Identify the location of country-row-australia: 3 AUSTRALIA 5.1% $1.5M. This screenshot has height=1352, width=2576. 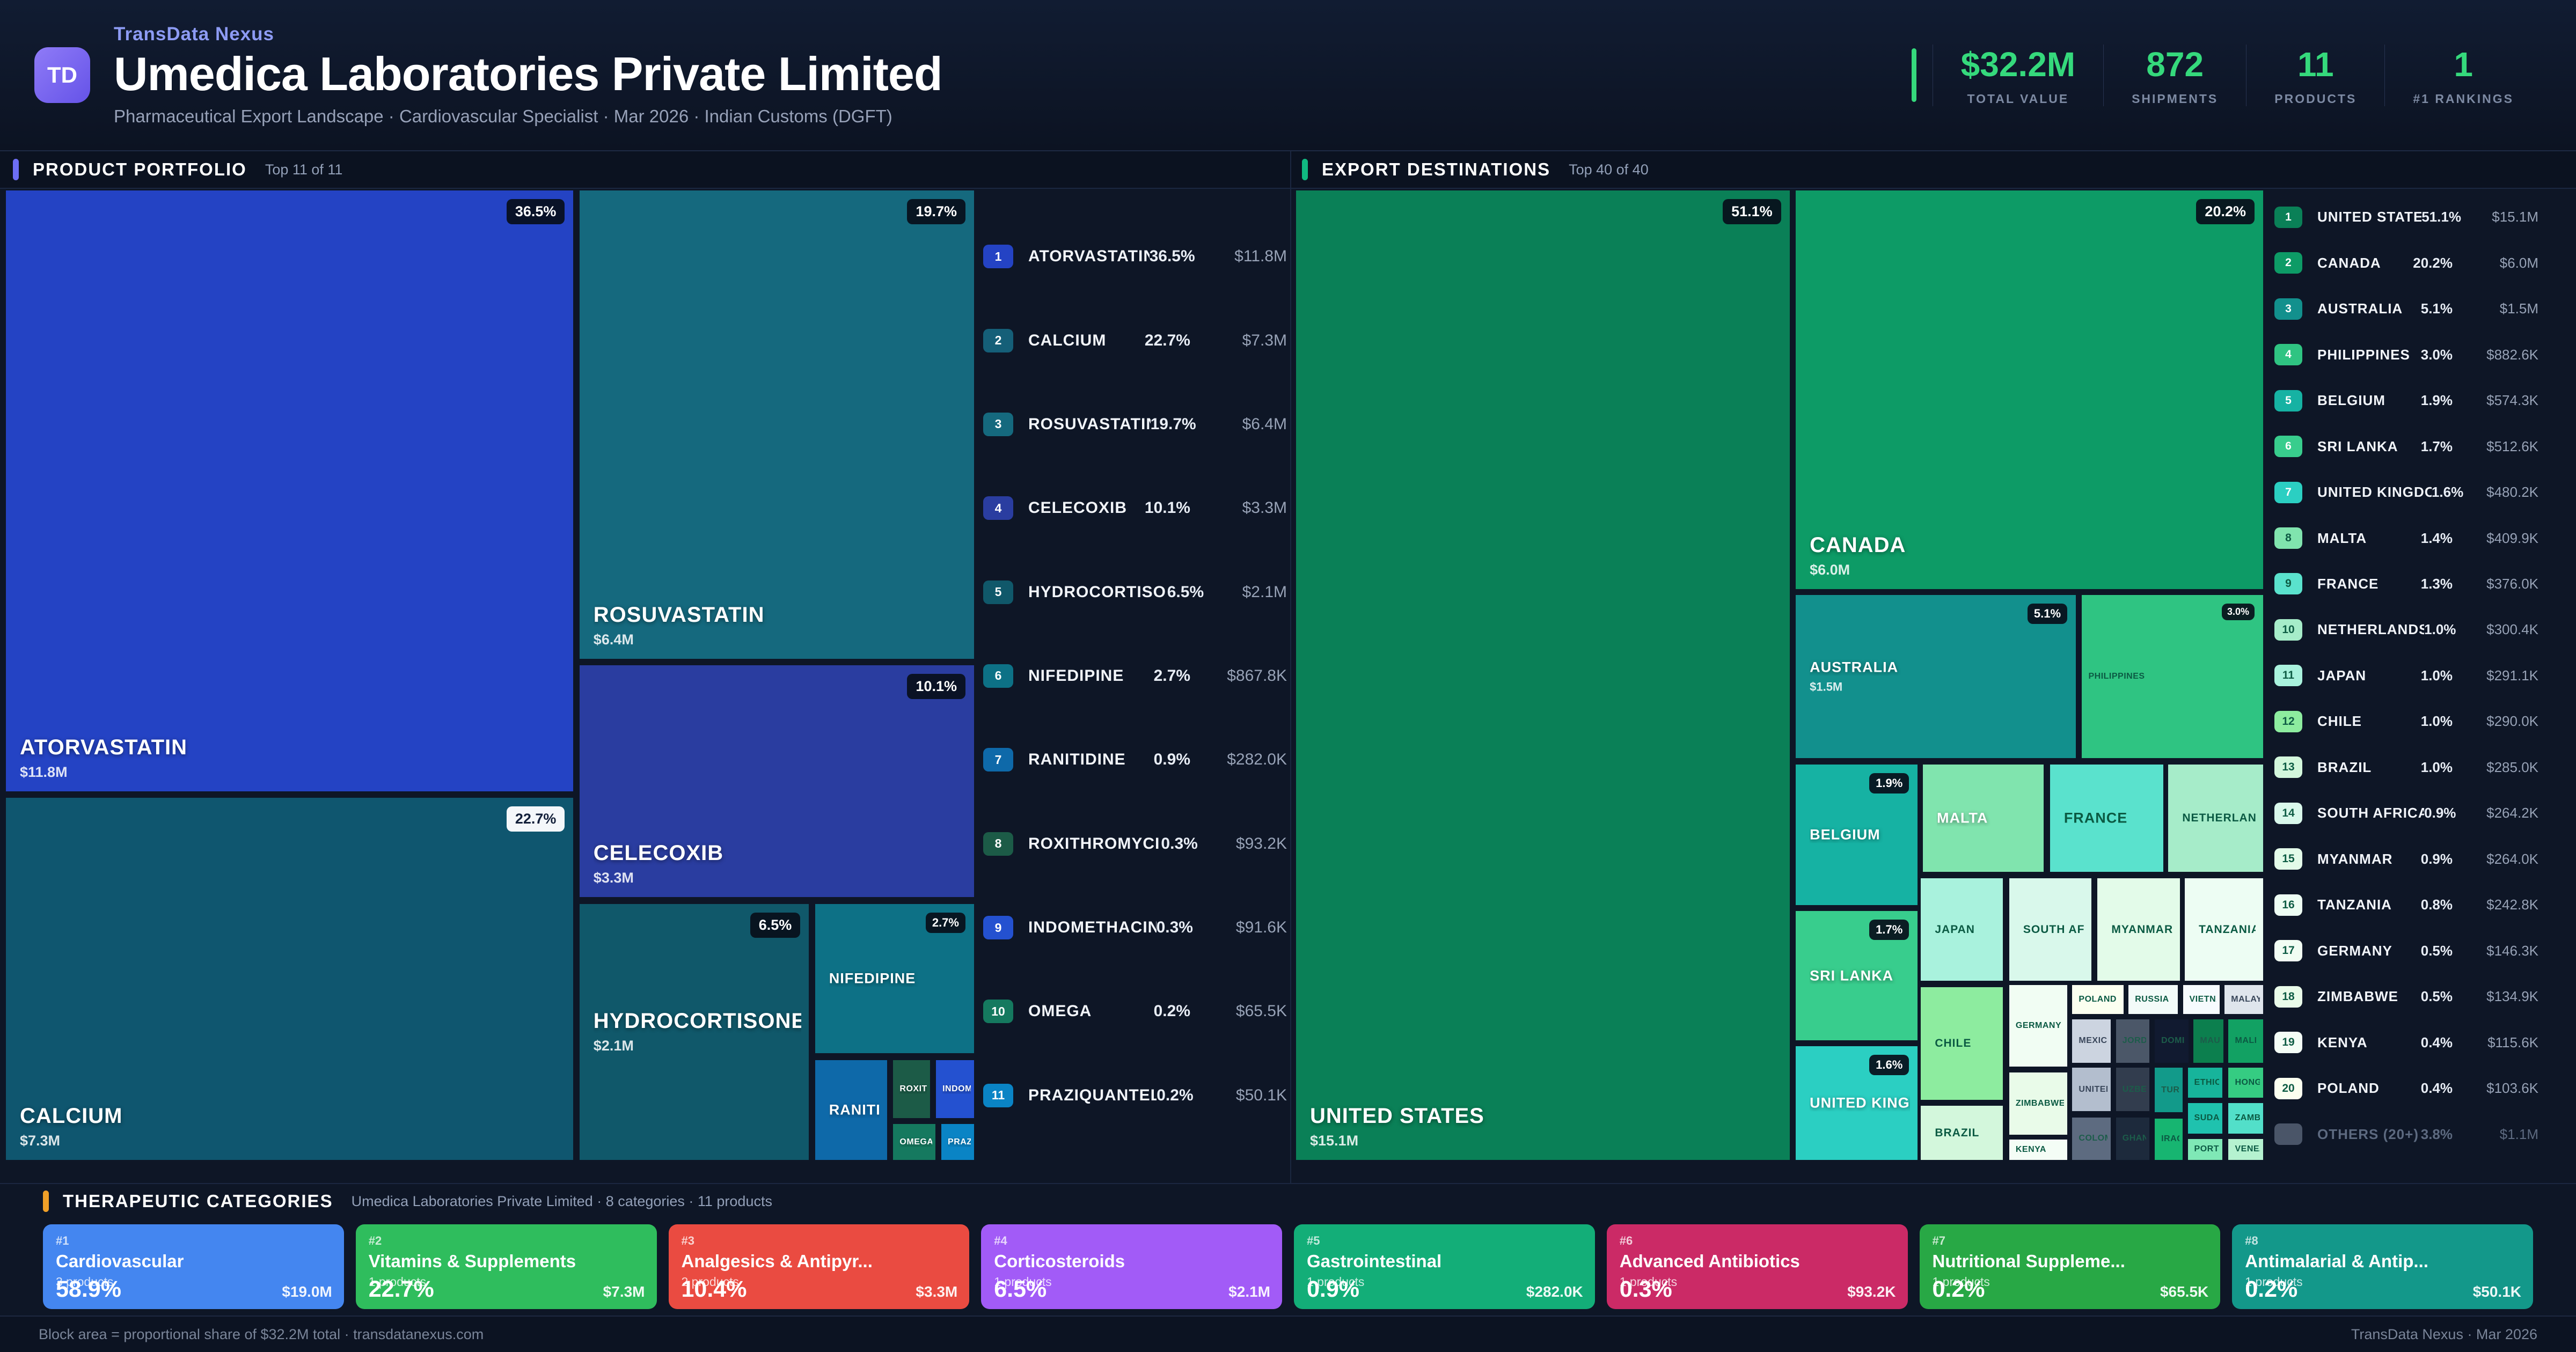
(2406, 309).